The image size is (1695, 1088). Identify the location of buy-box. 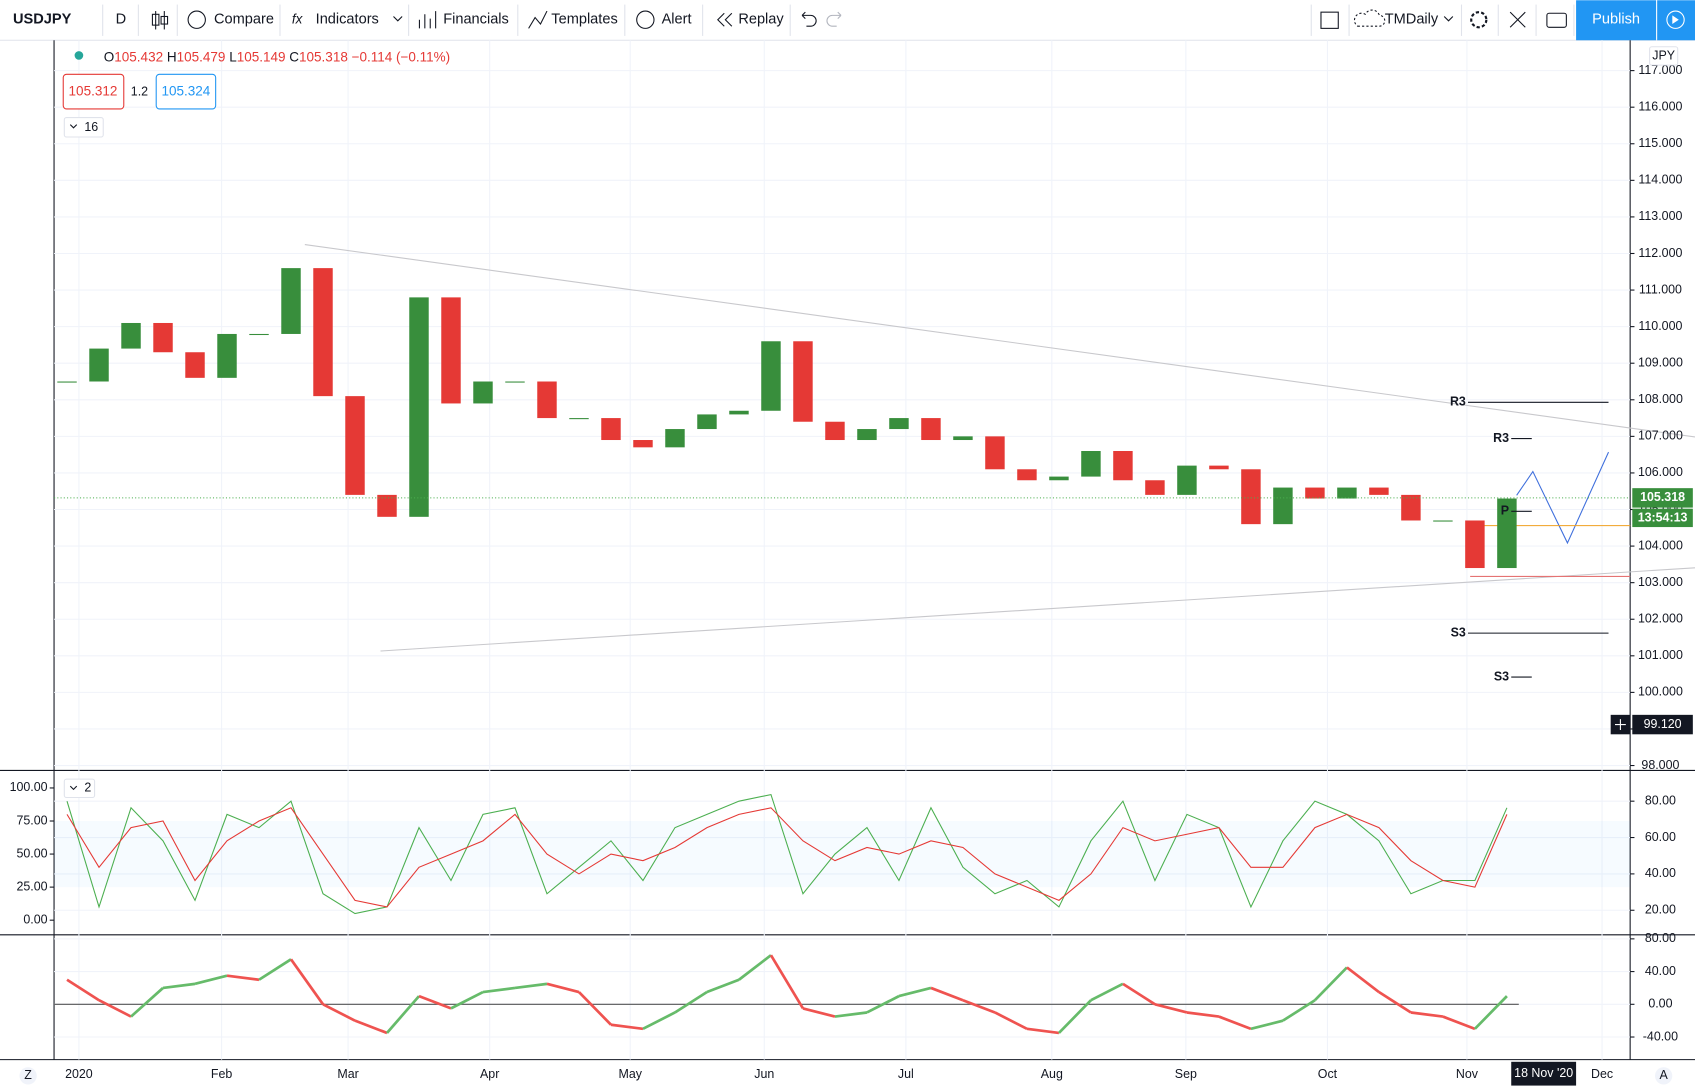
(186, 91).